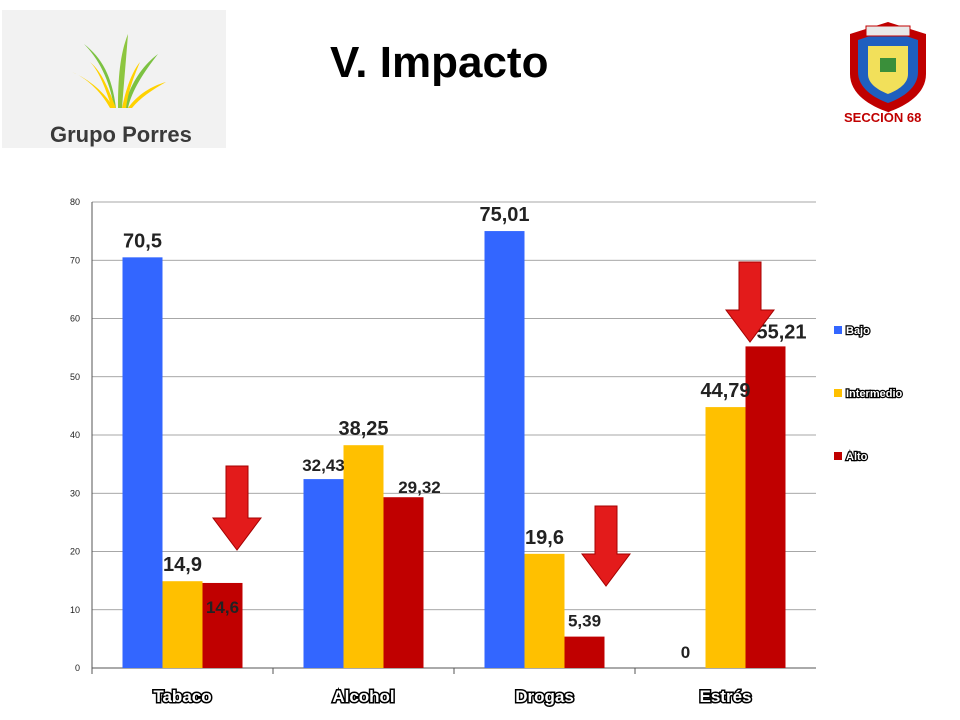 The height and width of the screenshot is (720, 960). Describe the element at coordinates (75, 319) in the screenshot. I see `y-tick-label: 60` at that location.